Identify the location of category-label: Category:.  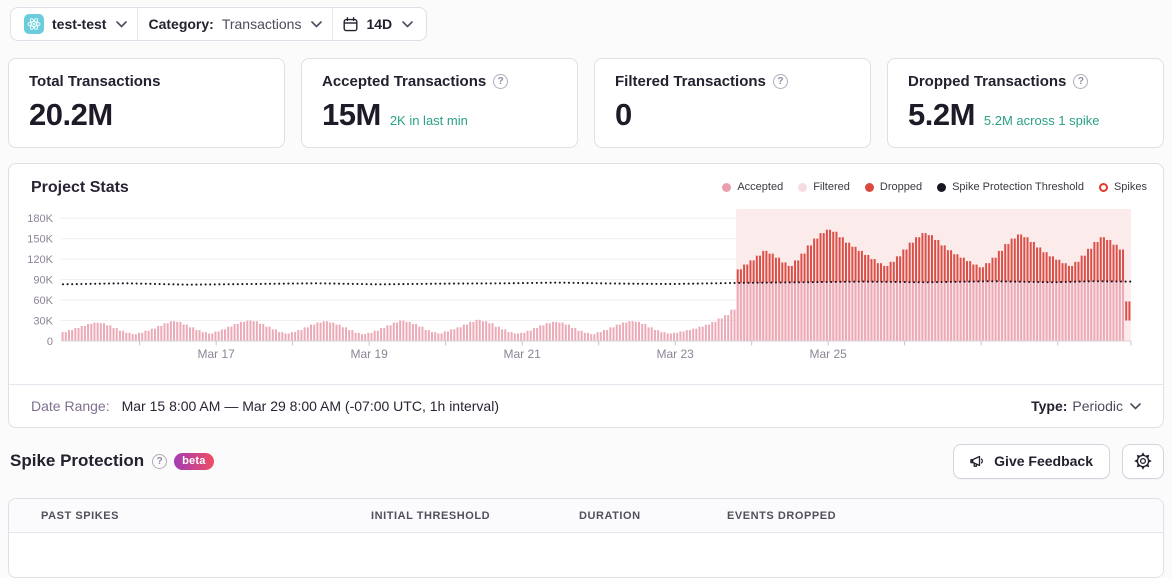
(181, 24).